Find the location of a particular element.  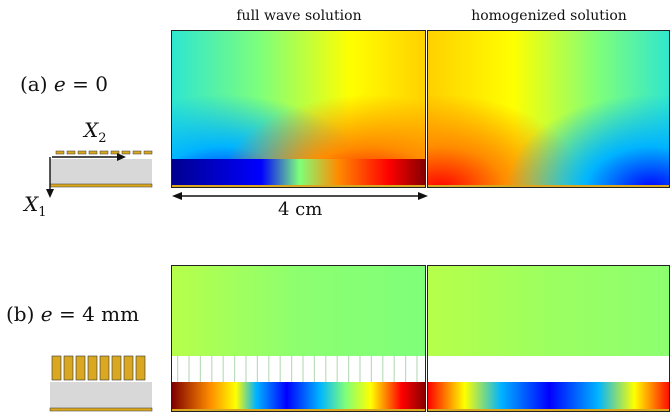

case-b-prefix: (b) is located at coordinates (23, 314).